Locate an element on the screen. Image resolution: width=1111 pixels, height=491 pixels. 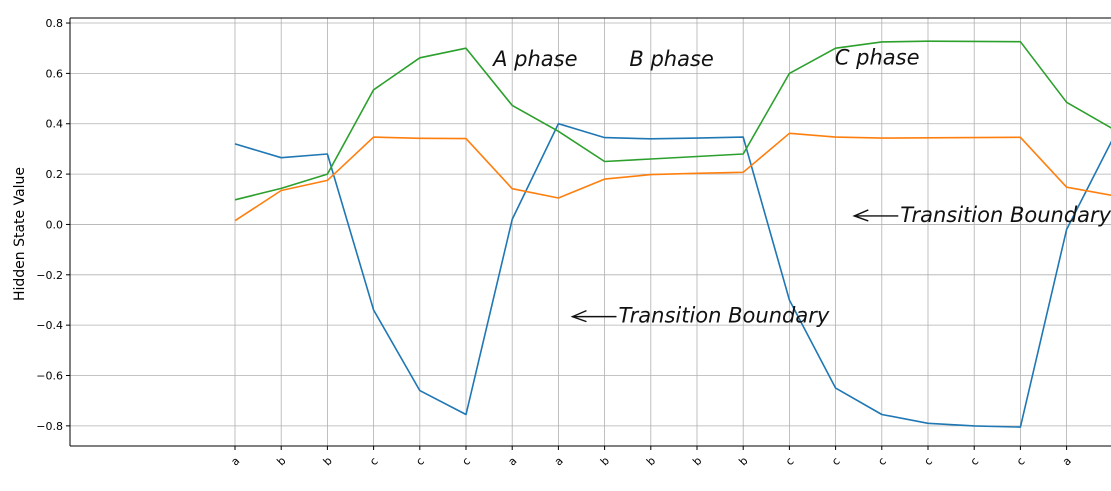
y-tick-label: 0.0 is located at coordinates (55, 224).